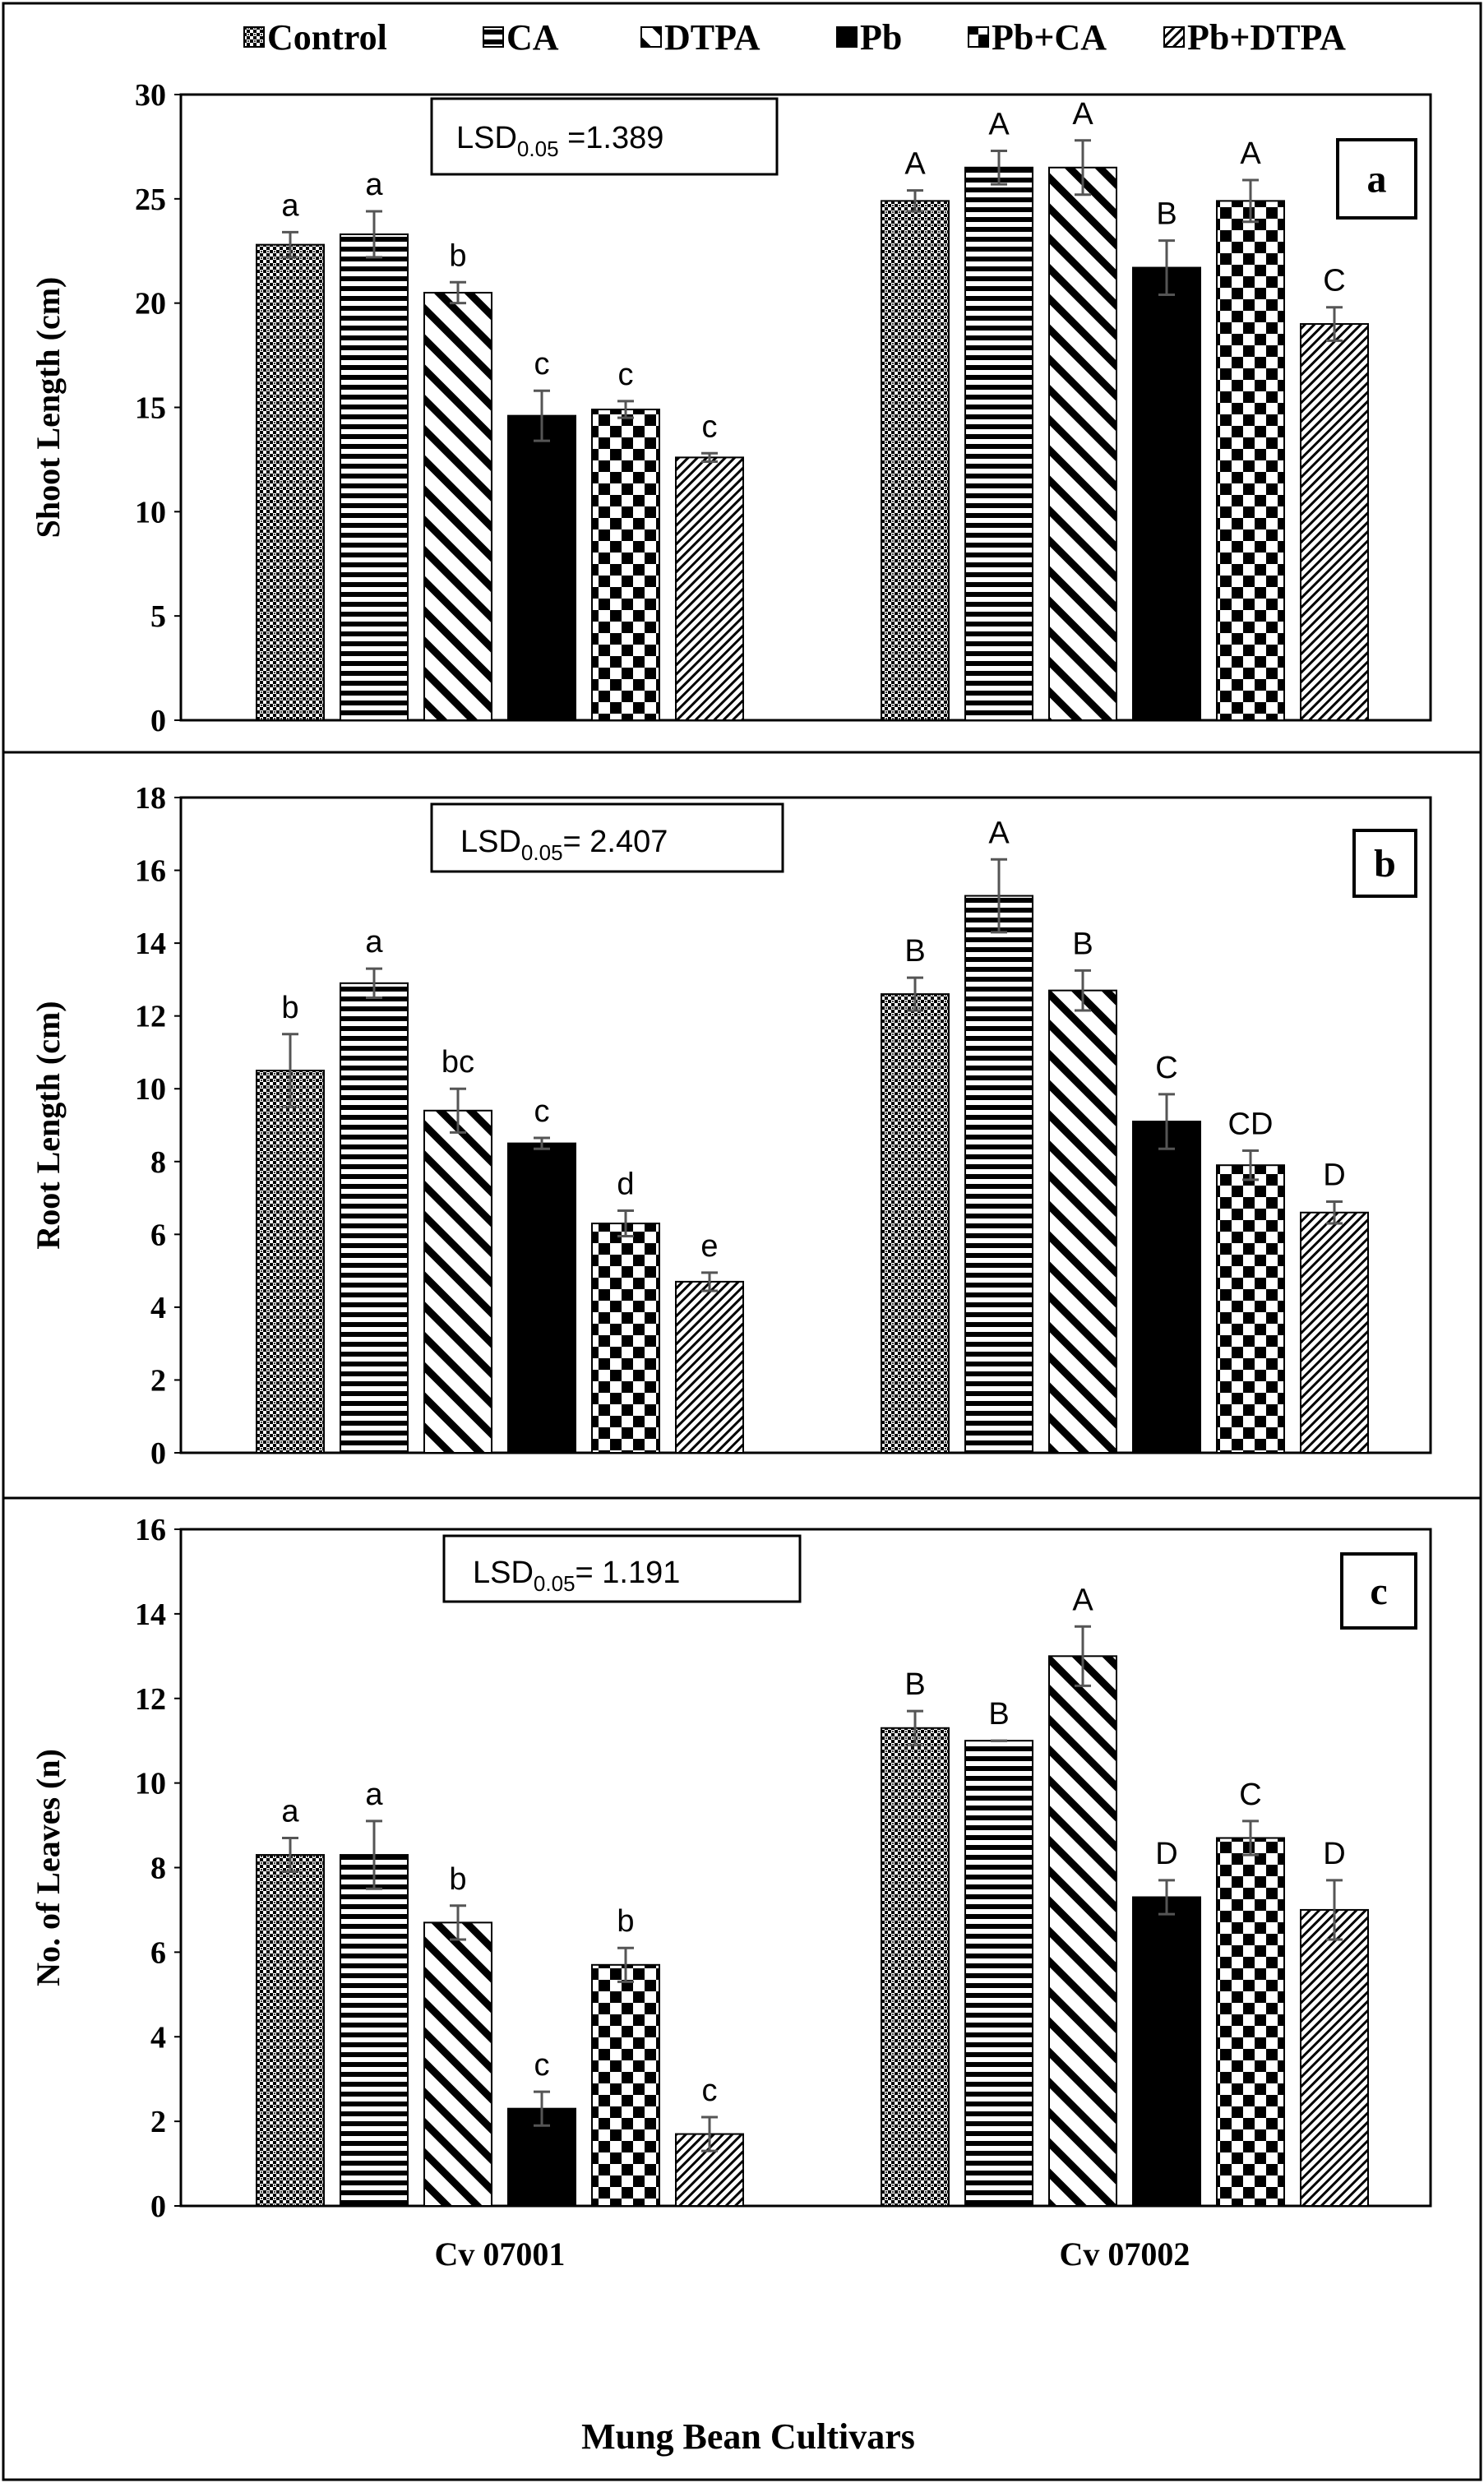 Image resolution: width=1484 pixels, height=2483 pixels. I want to click on legend-swatch-dtpa, so click(651, 37).